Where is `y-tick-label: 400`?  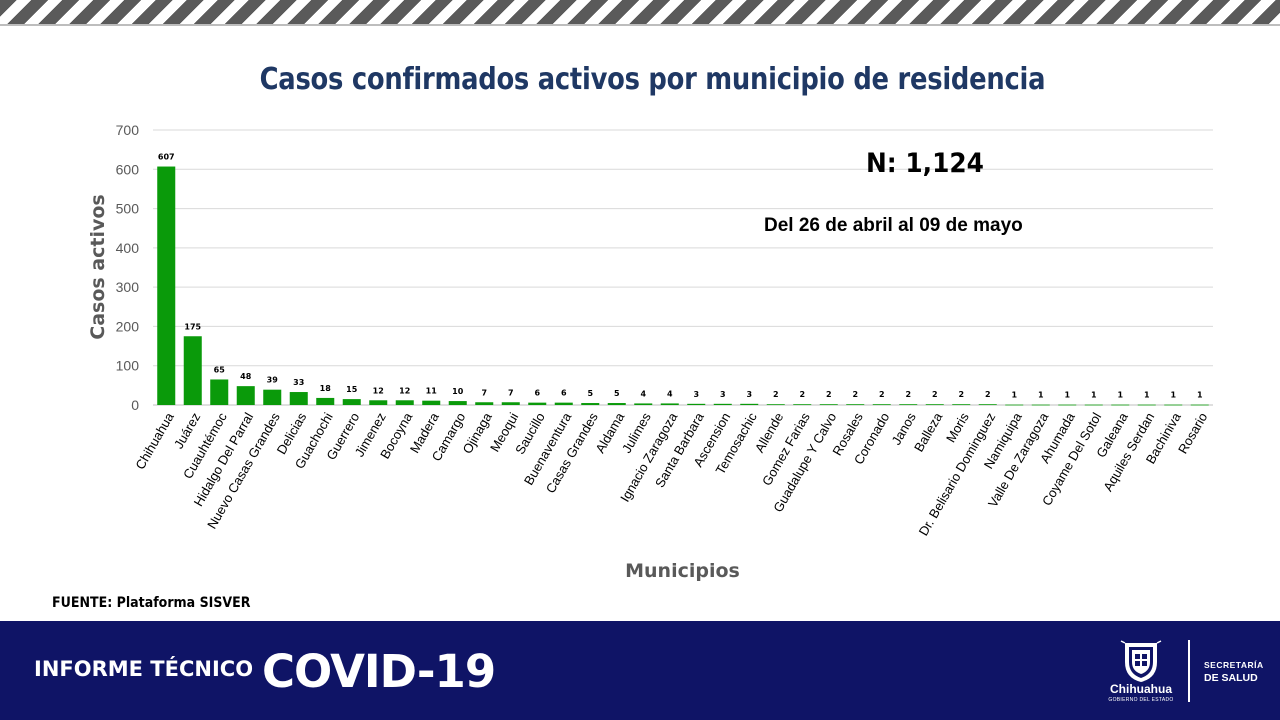 y-tick-label: 400 is located at coordinates (128, 248).